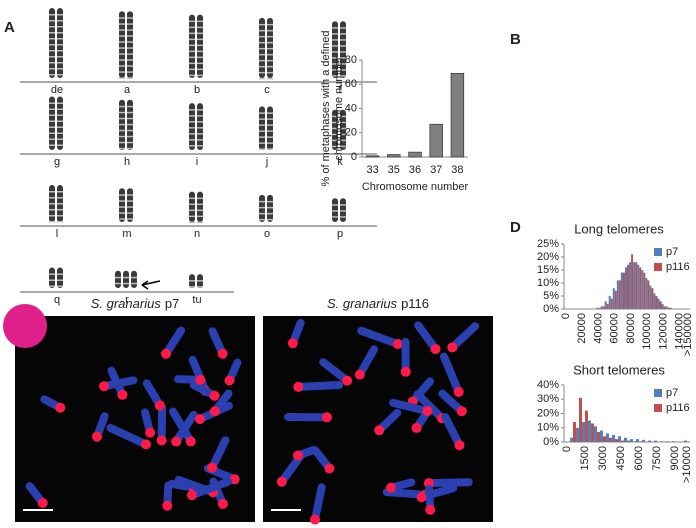 Image resolution: width=696 pixels, height=528 pixels. What do you see at coordinates (127, 300) in the screenshot?
I see `chromosome-label: r` at bounding box center [127, 300].